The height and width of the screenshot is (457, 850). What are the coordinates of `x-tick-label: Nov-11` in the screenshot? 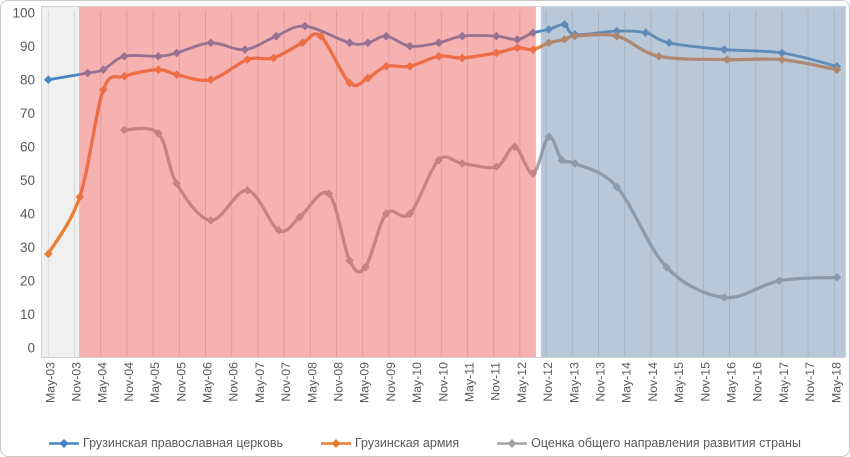 It's located at (496, 381).